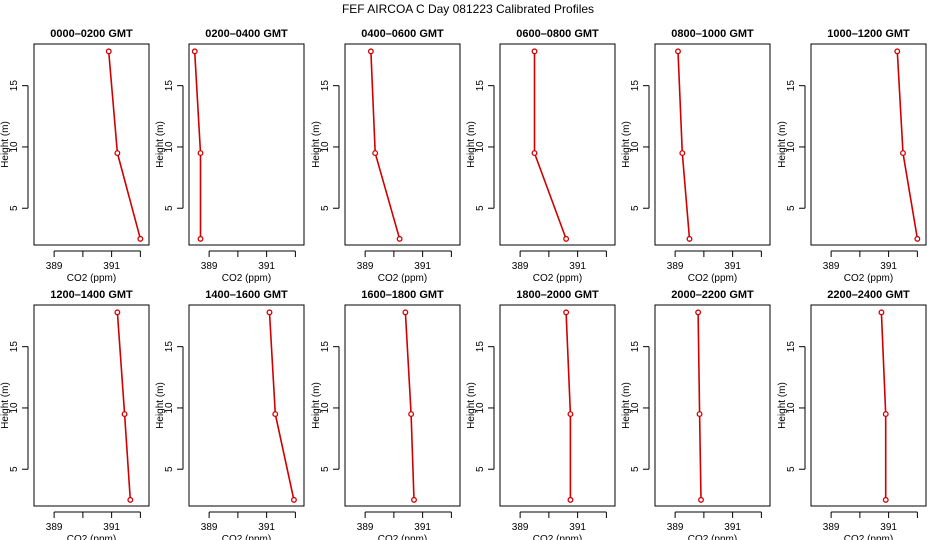 This screenshot has height=540, width=936. What do you see at coordinates (712, 295) in the screenshot?
I see `panel-title: 2000–2200 GMT` at bounding box center [712, 295].